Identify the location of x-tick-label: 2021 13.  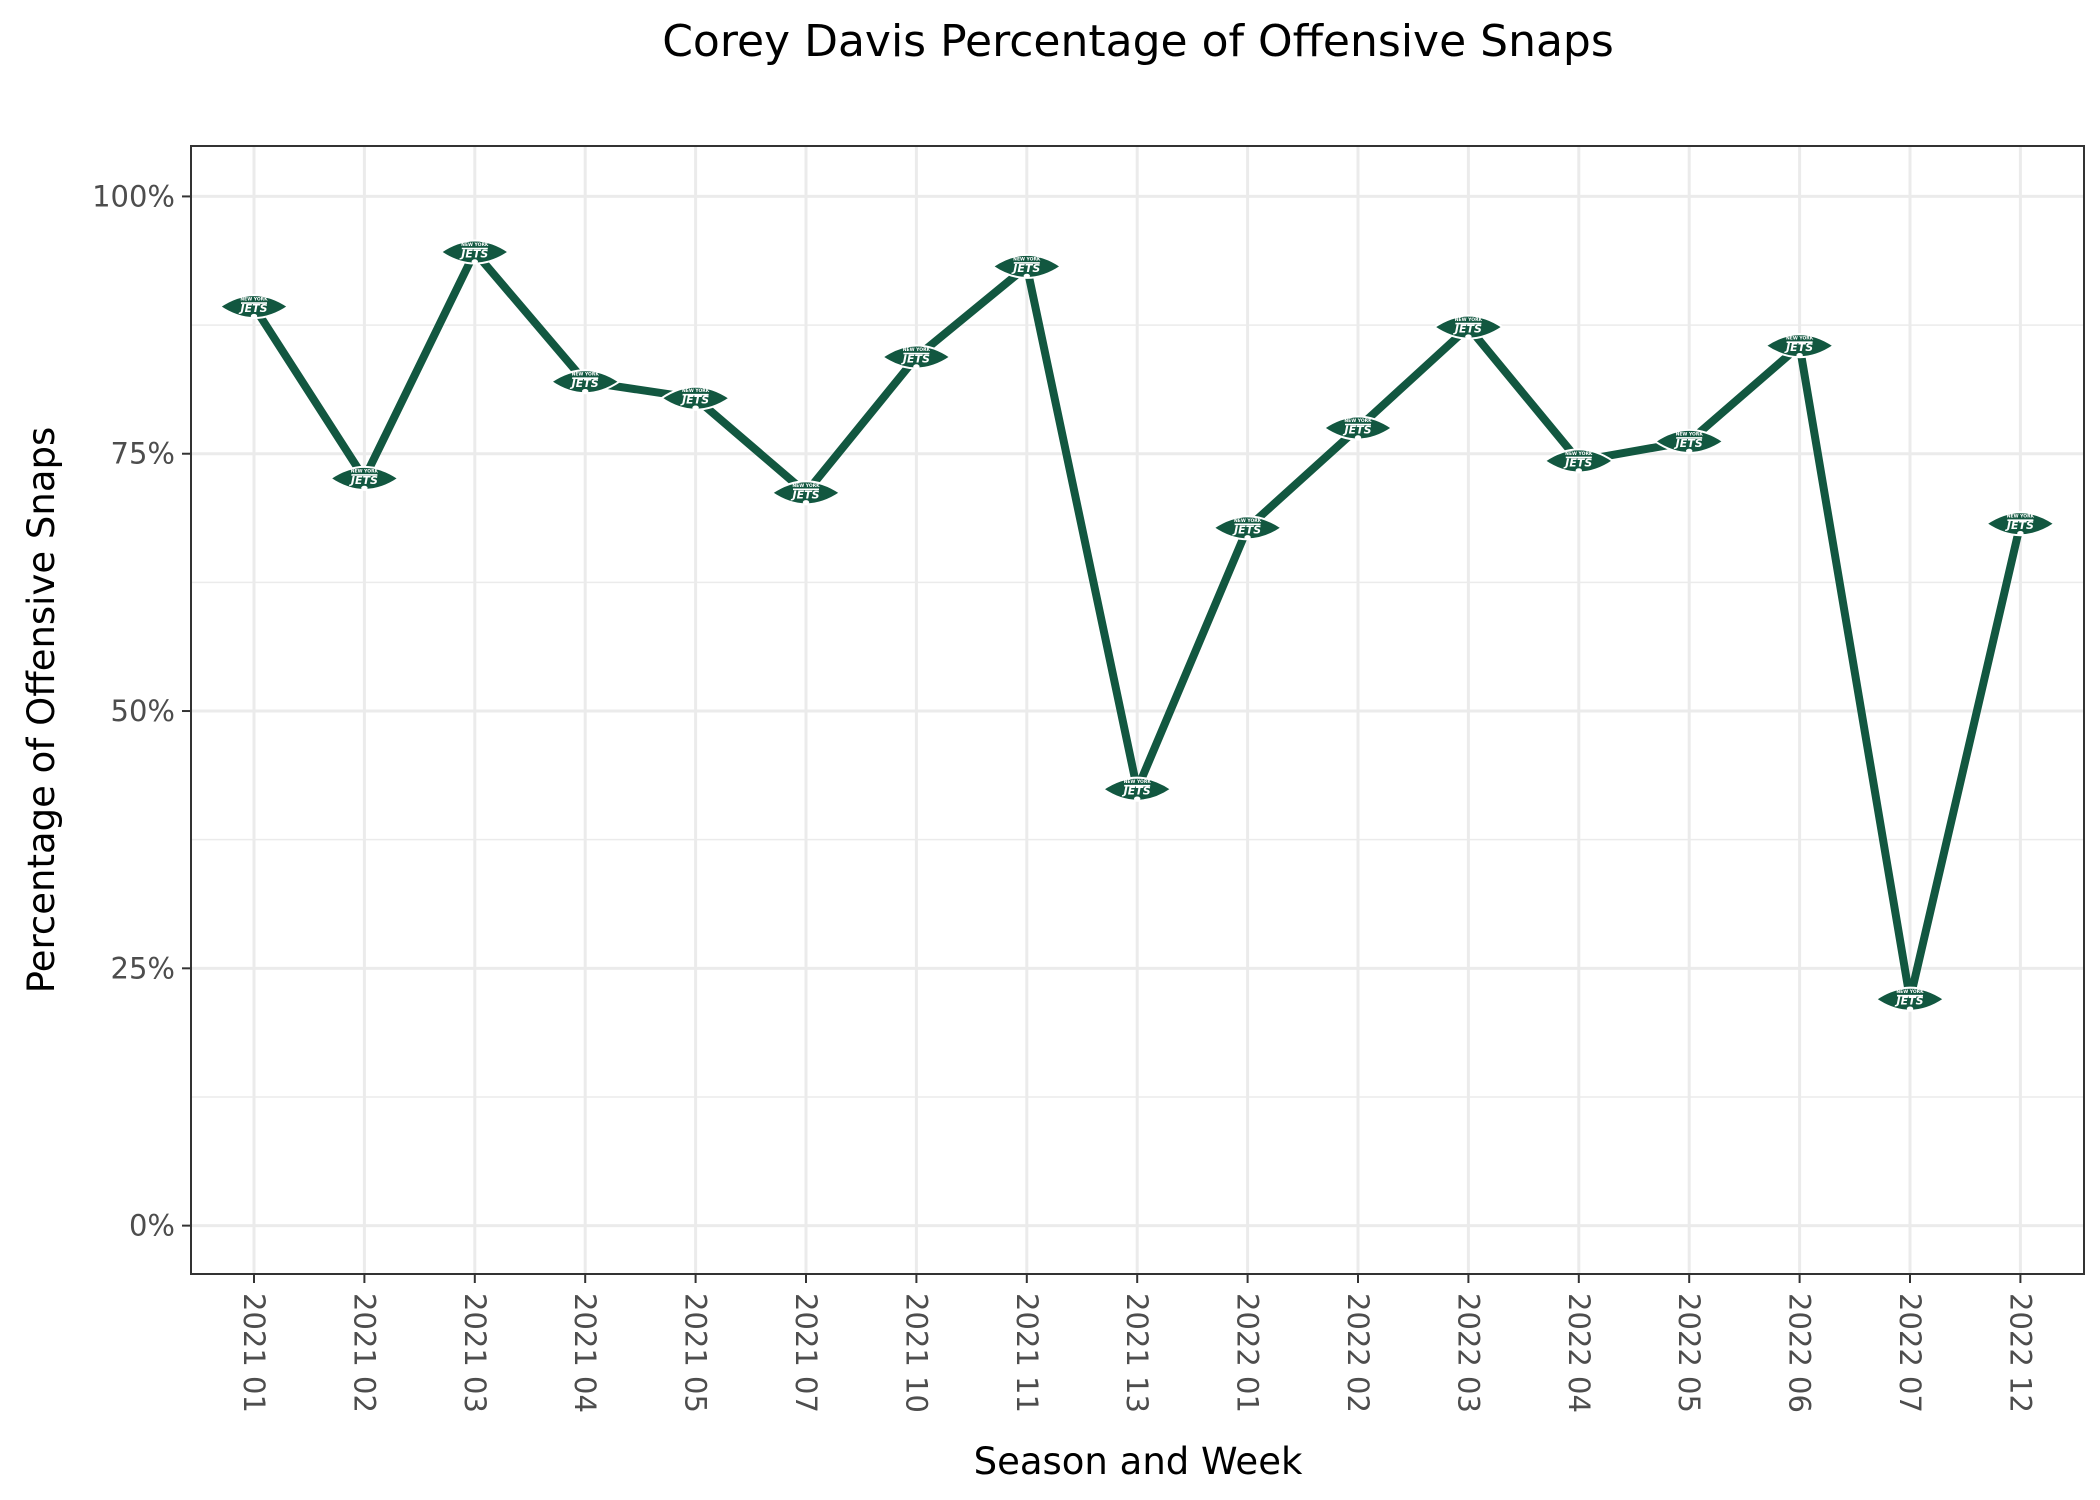
(1137, 1353).